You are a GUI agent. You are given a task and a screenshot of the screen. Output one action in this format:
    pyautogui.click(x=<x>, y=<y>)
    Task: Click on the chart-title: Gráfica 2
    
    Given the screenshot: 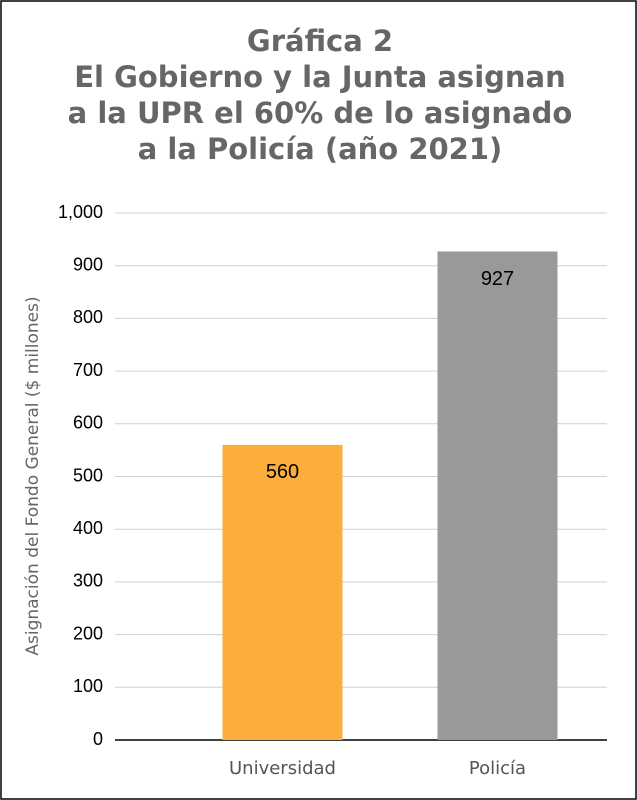 What is the action you would take?
    pyautogui.click(x=320, y=41)
    